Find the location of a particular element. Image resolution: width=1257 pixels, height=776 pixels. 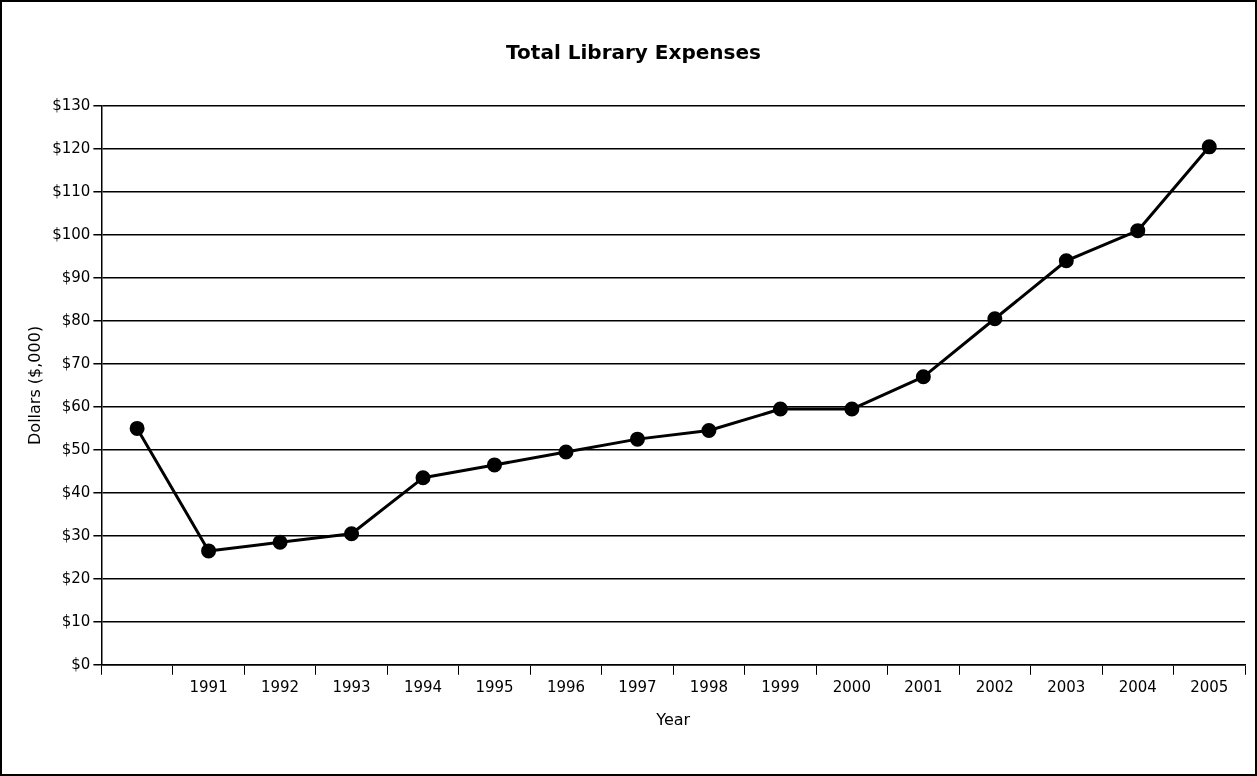

y-tick-label: $90 is located at coordinates (76, 276).